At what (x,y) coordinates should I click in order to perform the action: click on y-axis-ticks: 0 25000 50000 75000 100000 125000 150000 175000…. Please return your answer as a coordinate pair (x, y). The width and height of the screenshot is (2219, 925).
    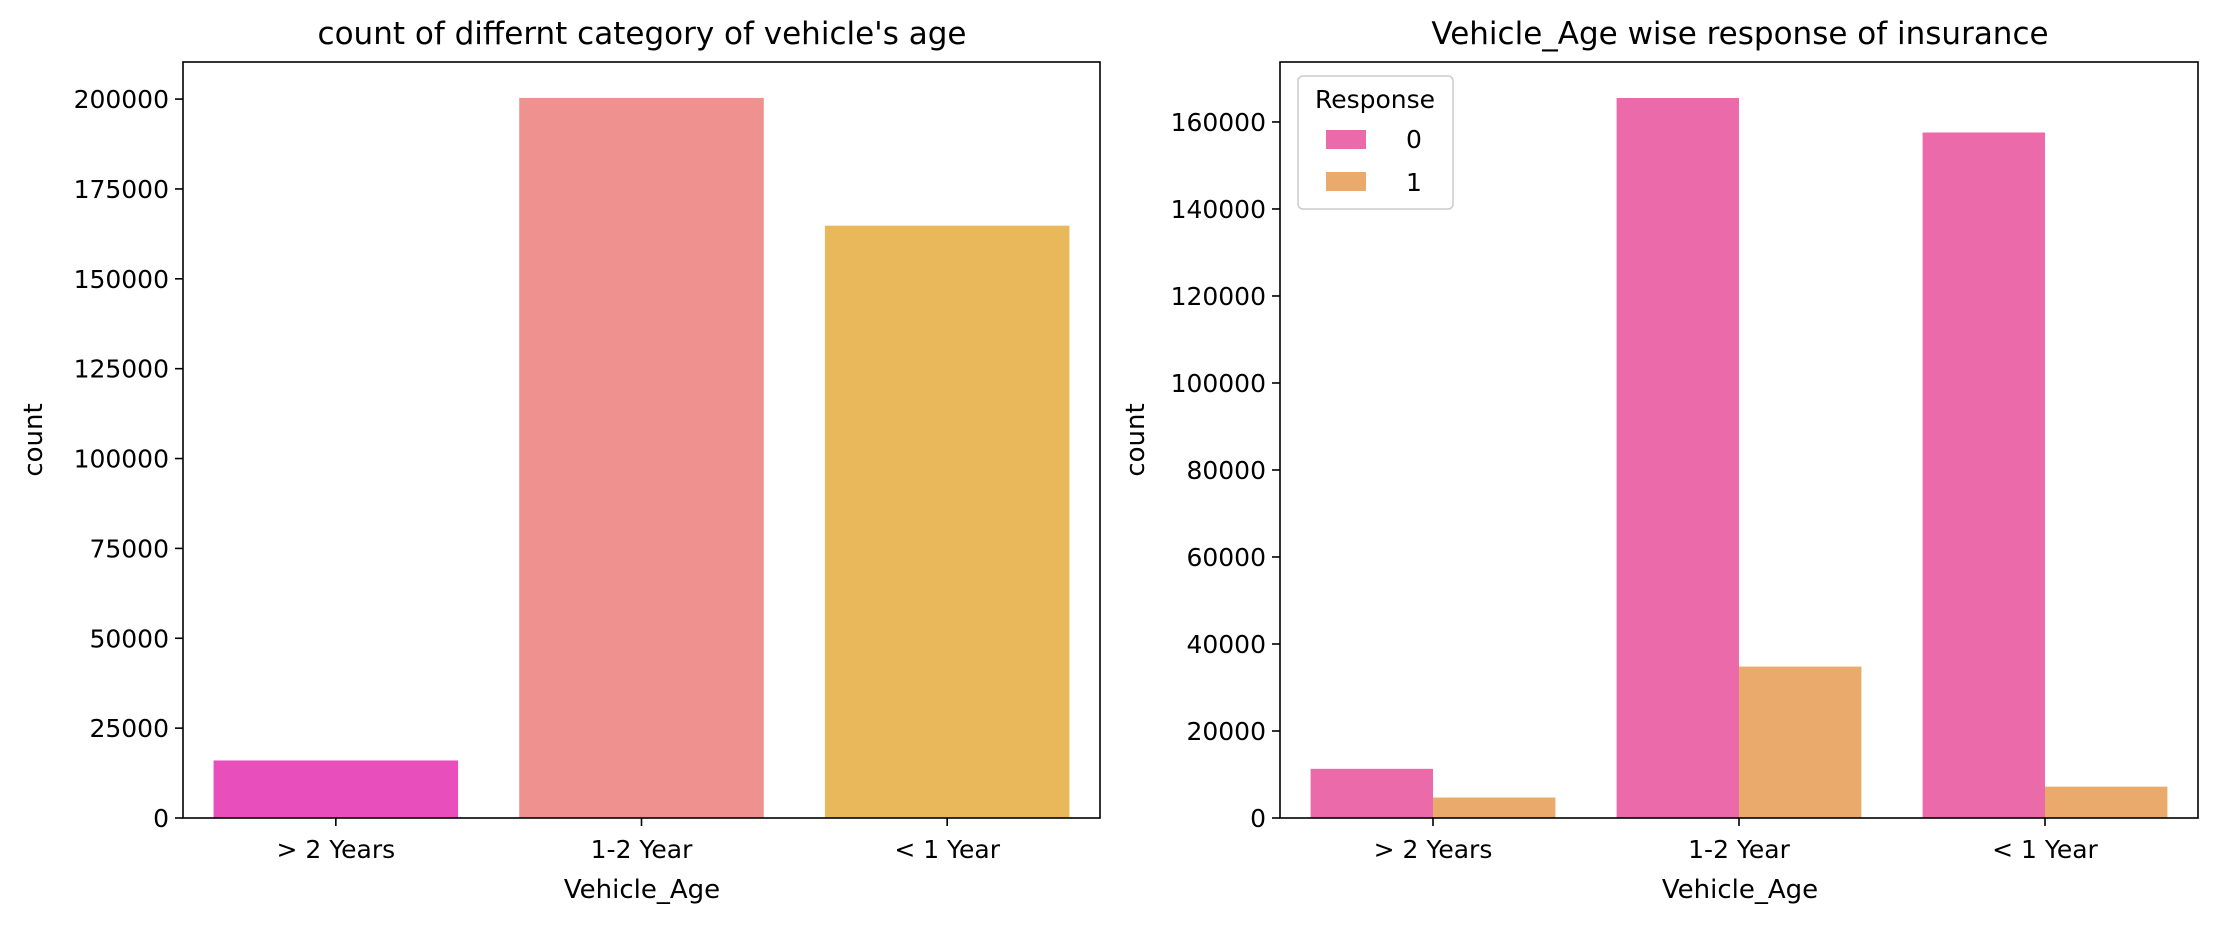
    Looking at the image, I should click on (128, 459).